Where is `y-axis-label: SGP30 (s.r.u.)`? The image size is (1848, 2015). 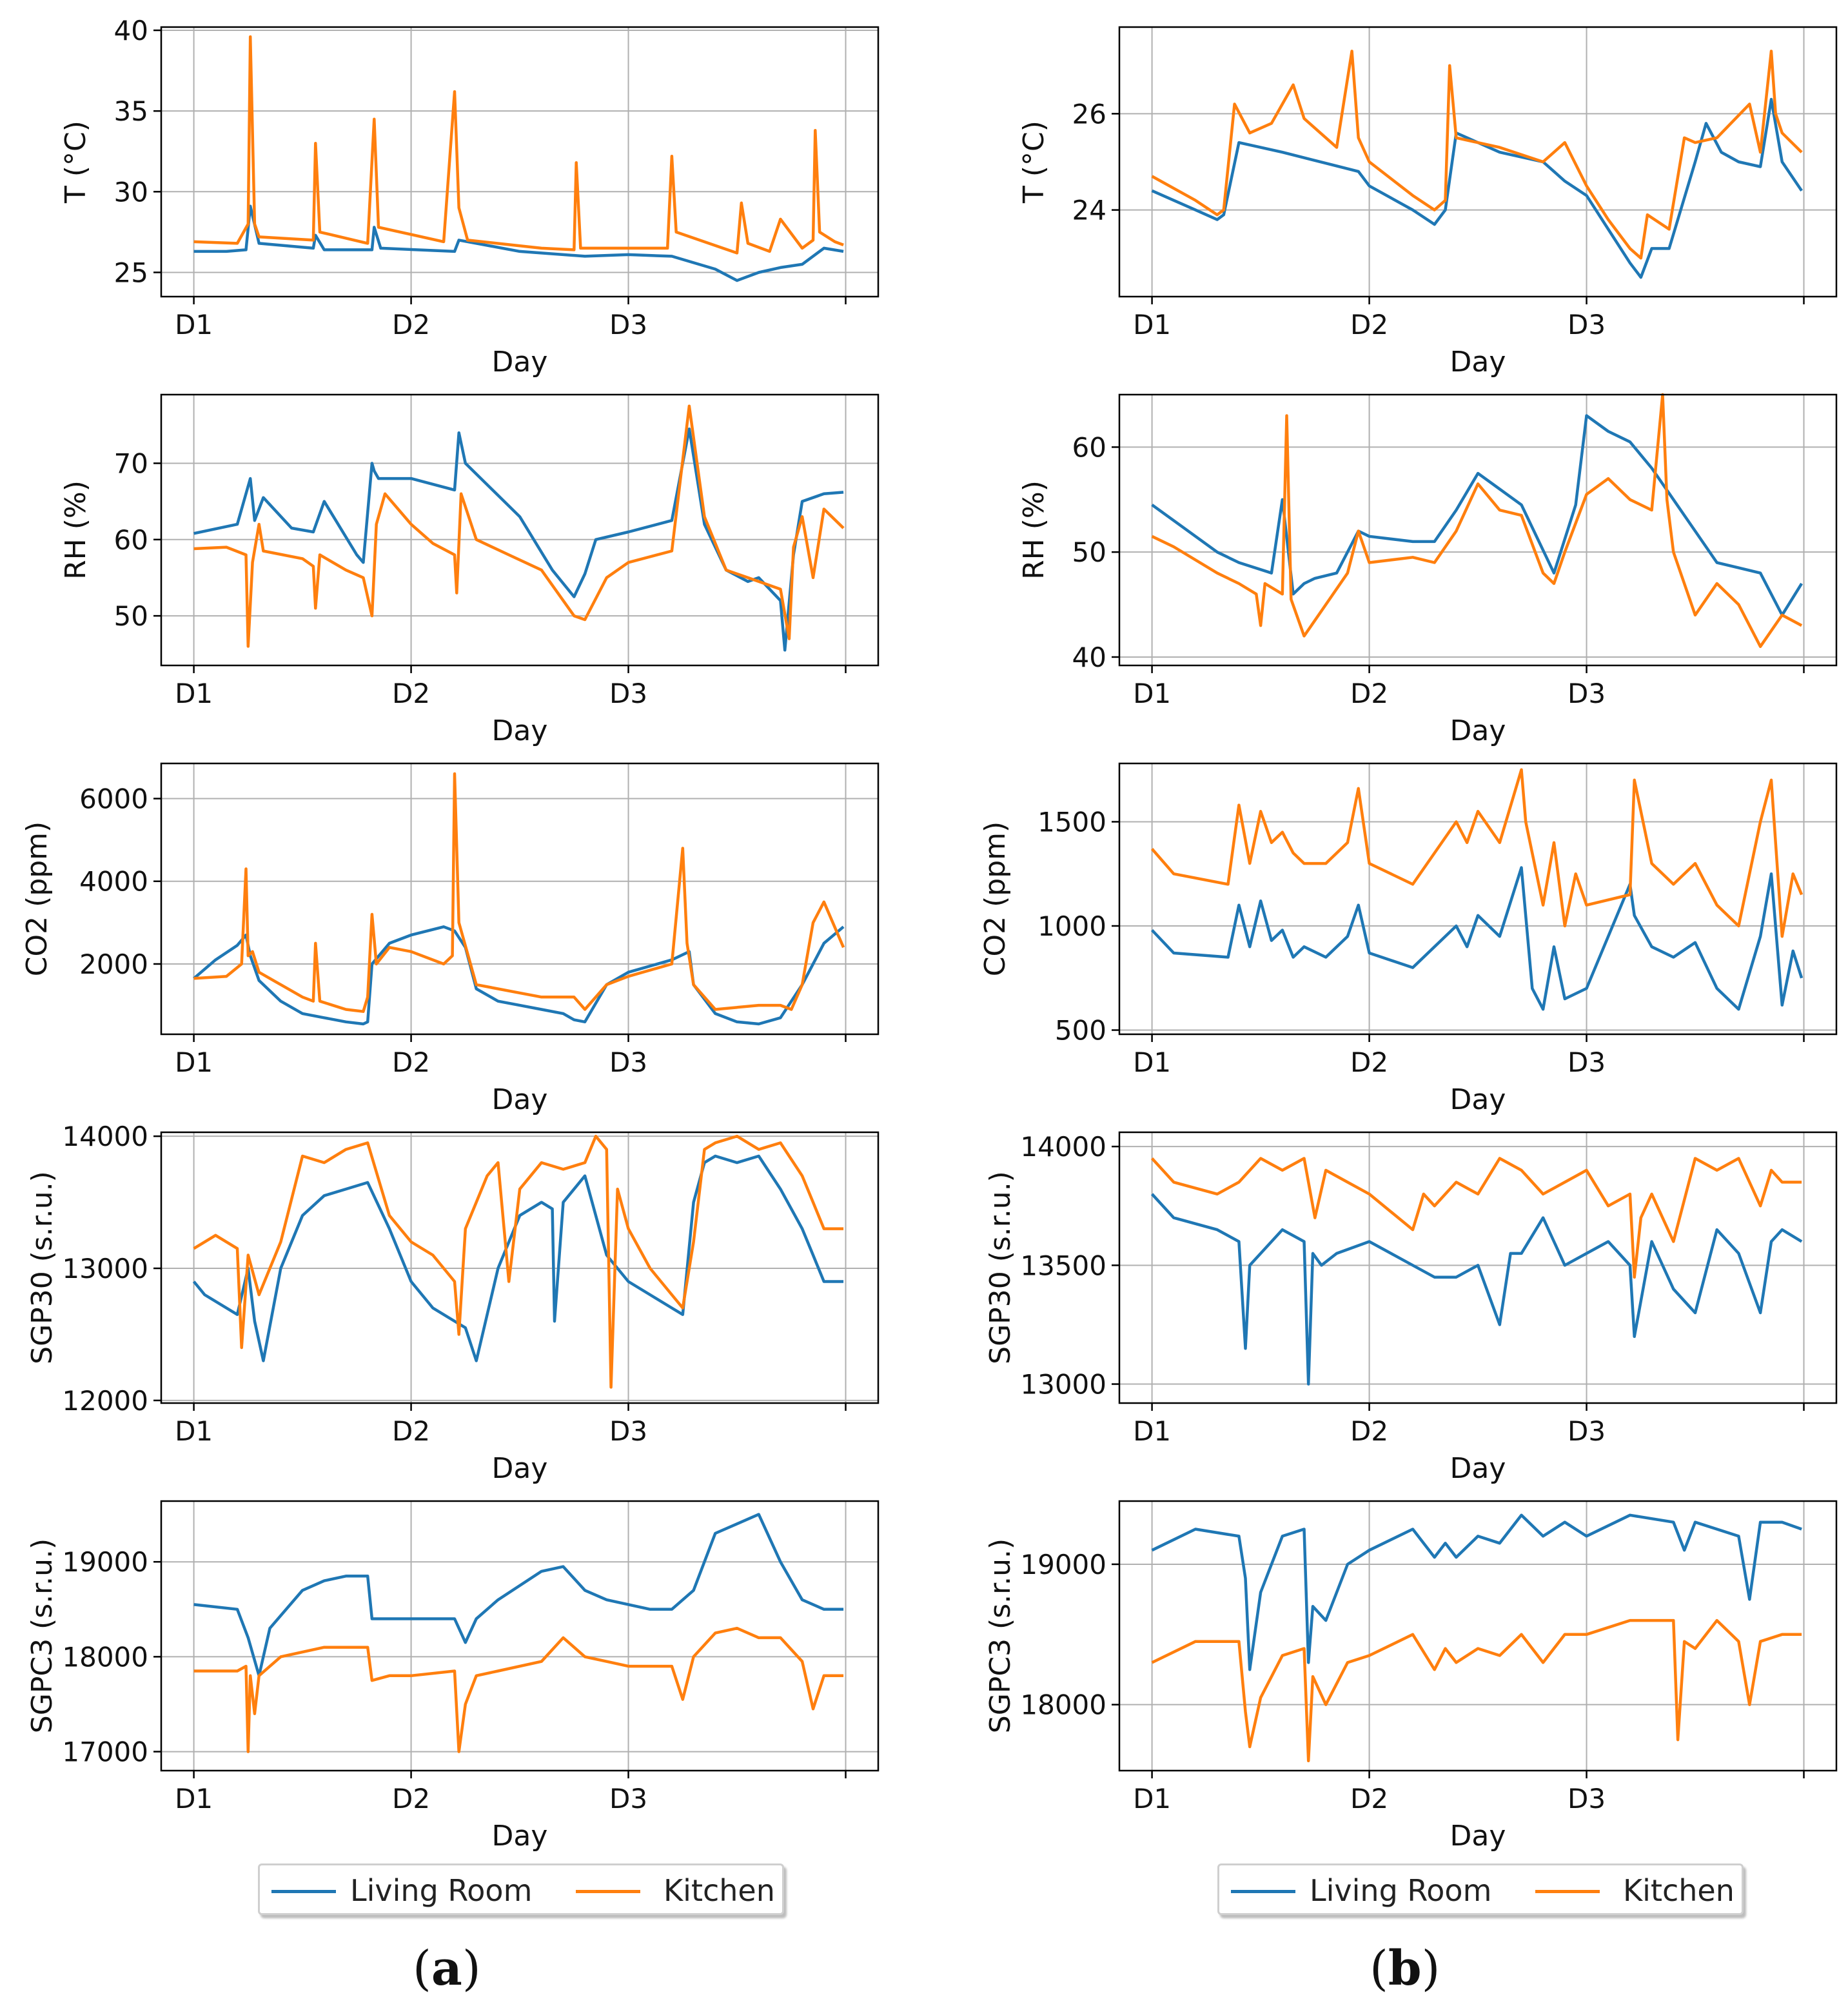 y-axis-label: SGP30 (s.r.u.) is located at coordinates (1001, 1267).